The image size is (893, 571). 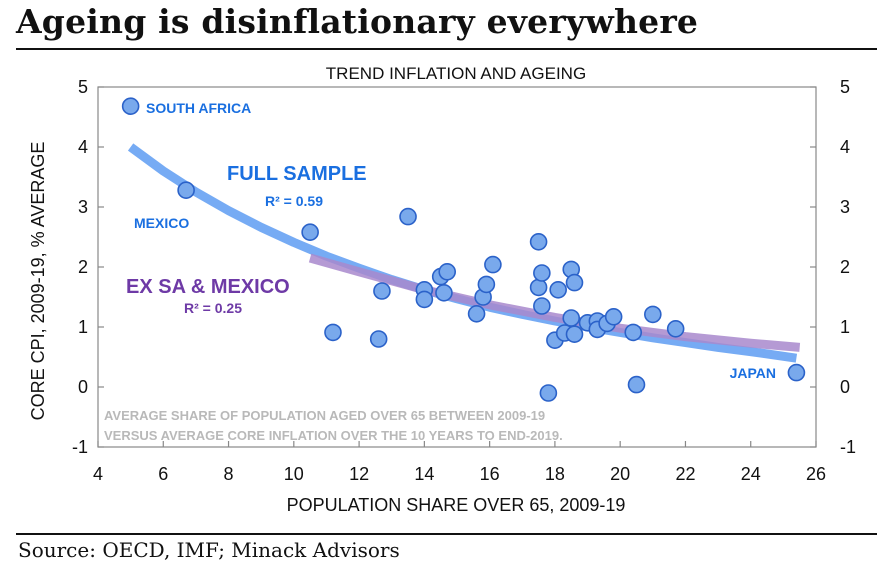 What do you see at coordinates (424, 474) in the screenshot?
I see `x-tick-label: 14` at bounding box center [424, 474].